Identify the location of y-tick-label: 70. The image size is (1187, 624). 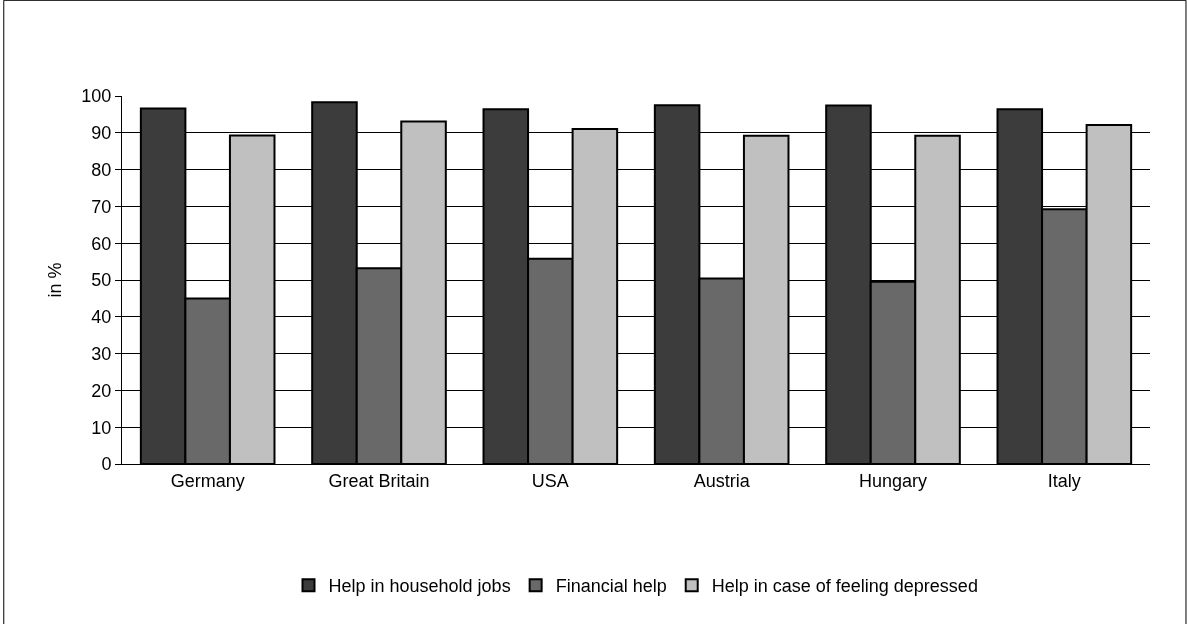
(101, 206).